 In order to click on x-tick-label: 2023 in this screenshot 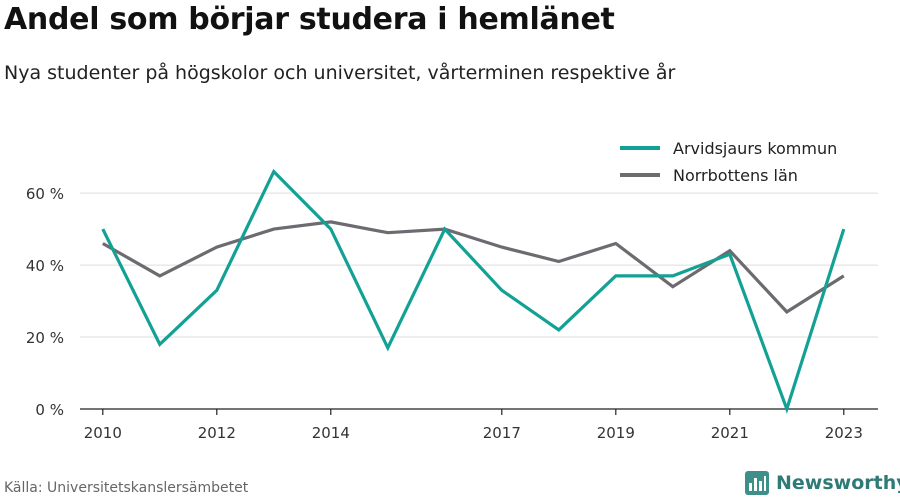, I will do `click(844, 433)`.